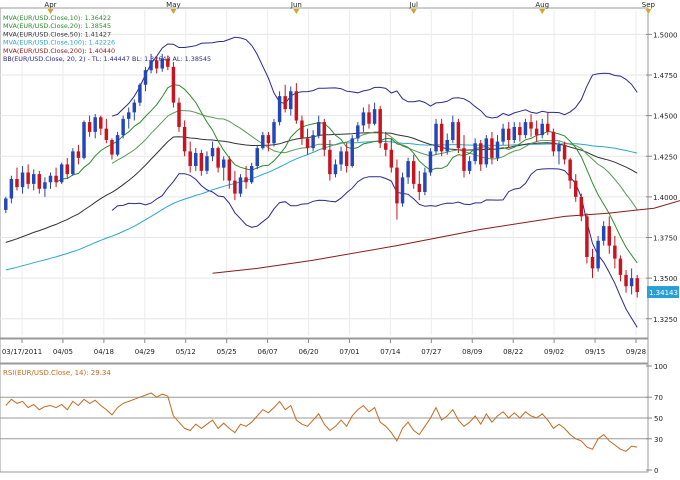  Describe the element at coordinates (595, 352) in the screenshot. I see `date-tick-label: 09/15` at that location.